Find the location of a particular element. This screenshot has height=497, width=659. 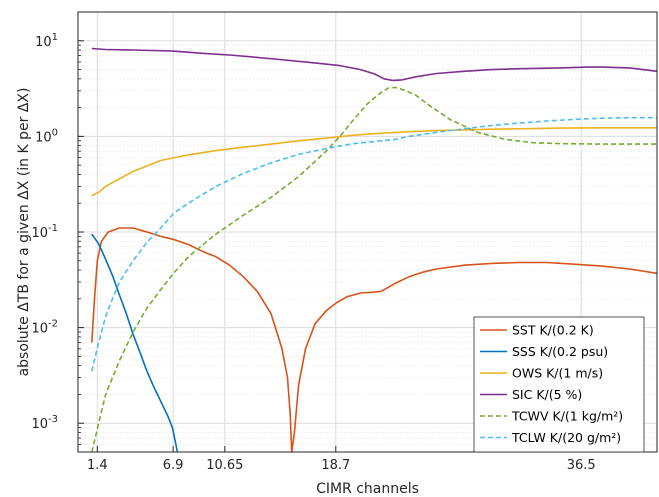

y-tick-label: 10⁻² is located at coordinates (44, 328).